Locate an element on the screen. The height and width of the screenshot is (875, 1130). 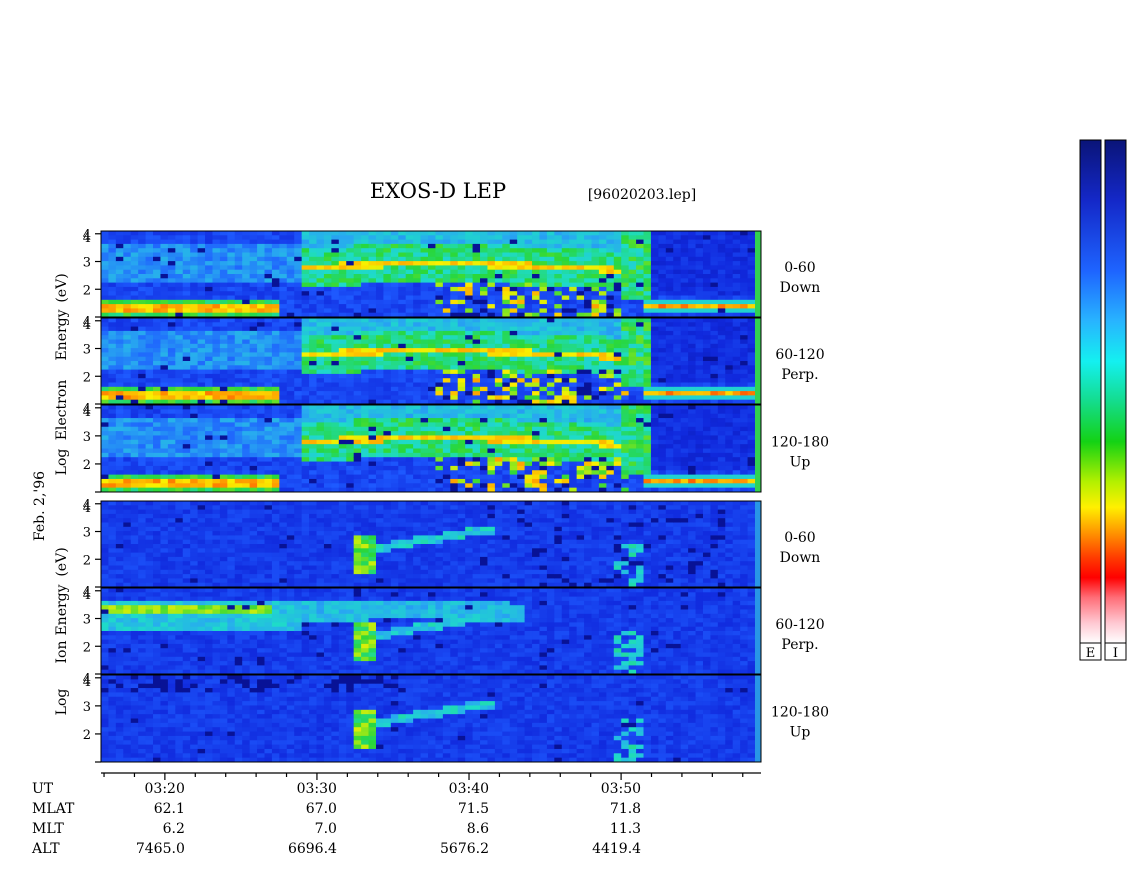
group-ylabel-word: Electron is located at coordinates (62, 410).